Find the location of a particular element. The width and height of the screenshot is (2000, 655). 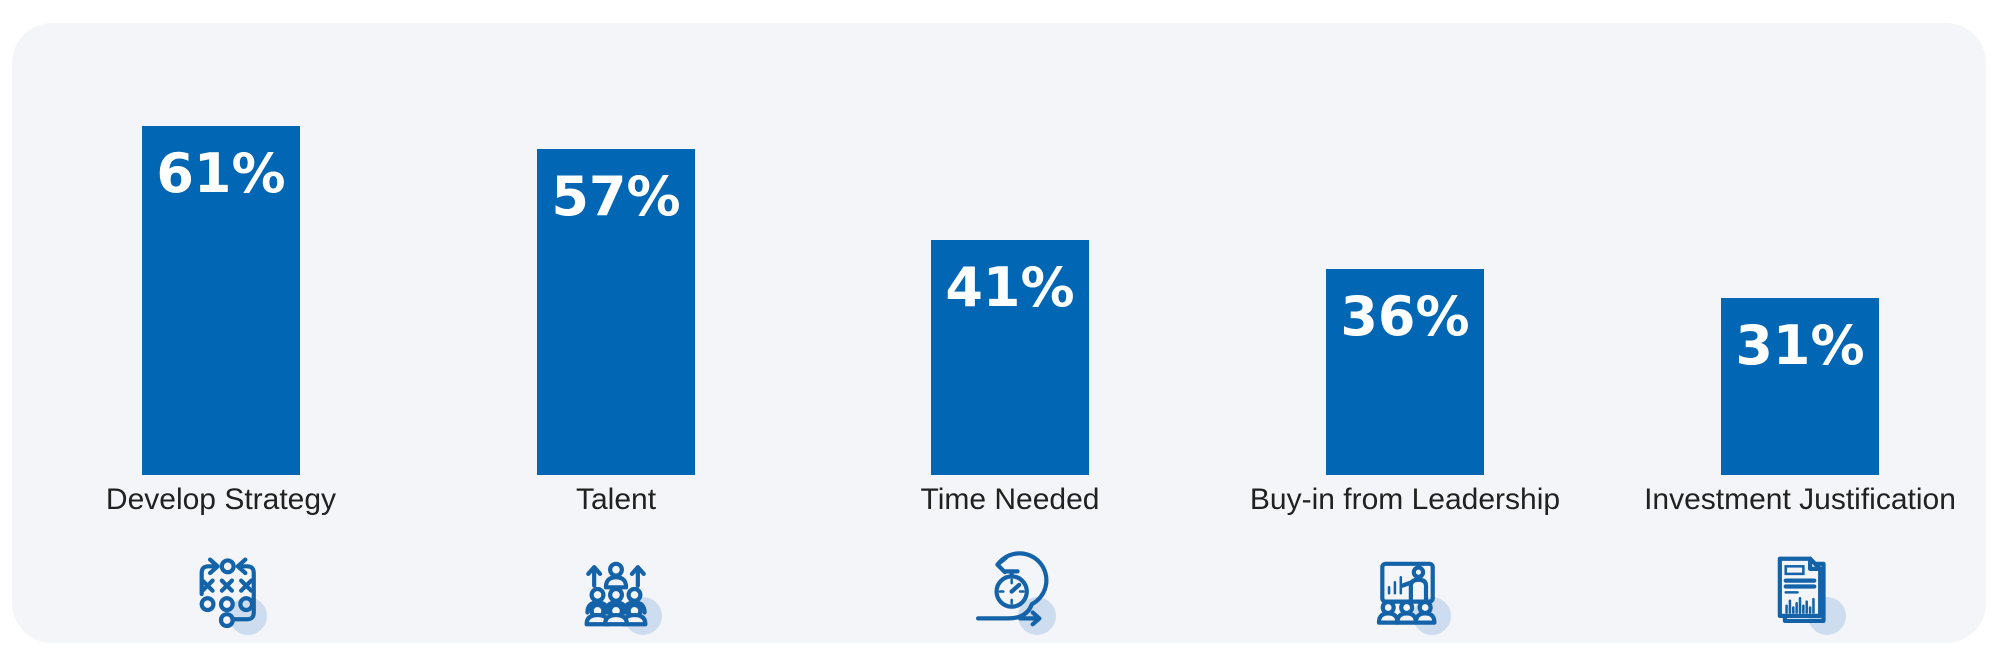

strategy-icon is located at coordinates (221, 591).